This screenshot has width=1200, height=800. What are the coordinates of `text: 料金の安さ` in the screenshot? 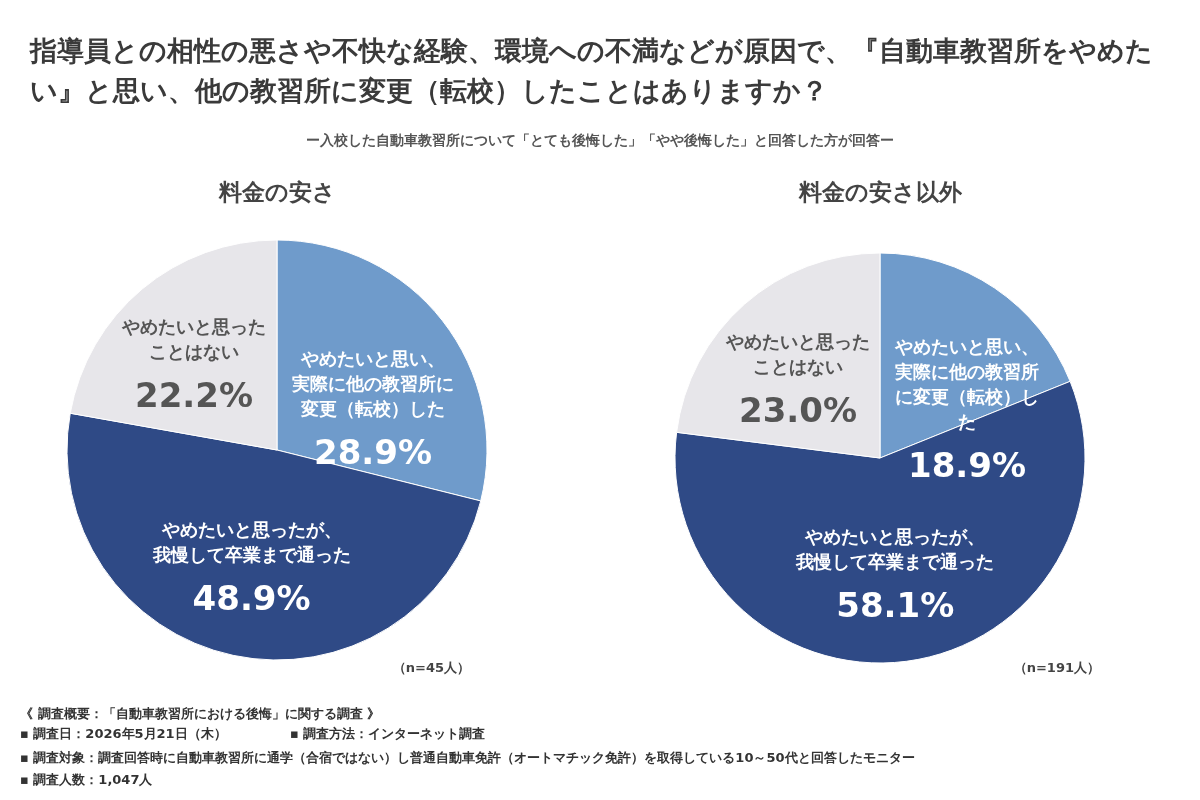 It's located at (276, 192).